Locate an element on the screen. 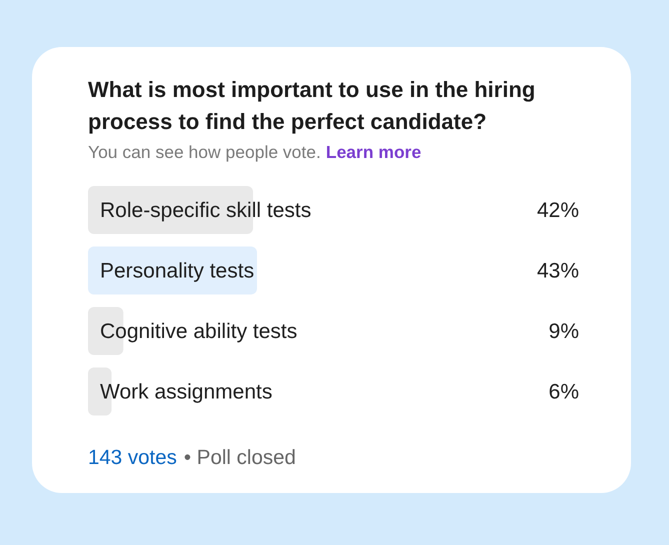 The height and width of the screenshot is (545, 669). text: • Poll closed is located at coordinates (240, 457).